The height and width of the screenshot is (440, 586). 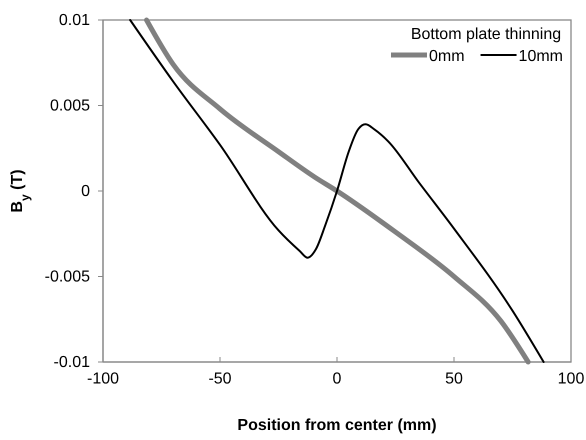 I want to click on y-tick-label: 0, so click(x=85, y=191).